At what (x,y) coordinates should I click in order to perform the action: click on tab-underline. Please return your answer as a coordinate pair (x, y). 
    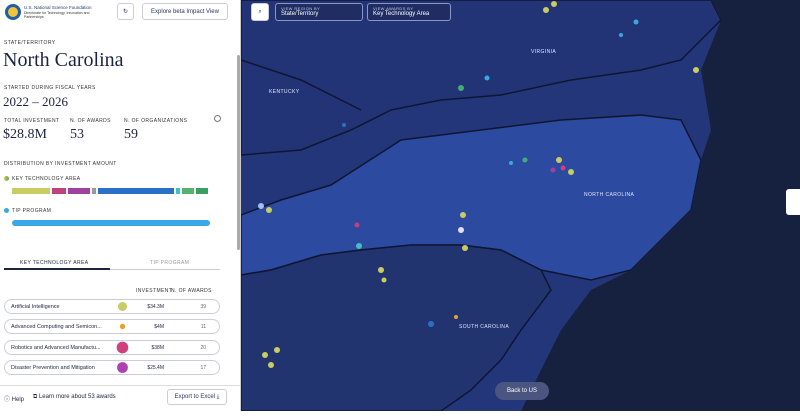
    Looking at the image, I should click on (57, 269).